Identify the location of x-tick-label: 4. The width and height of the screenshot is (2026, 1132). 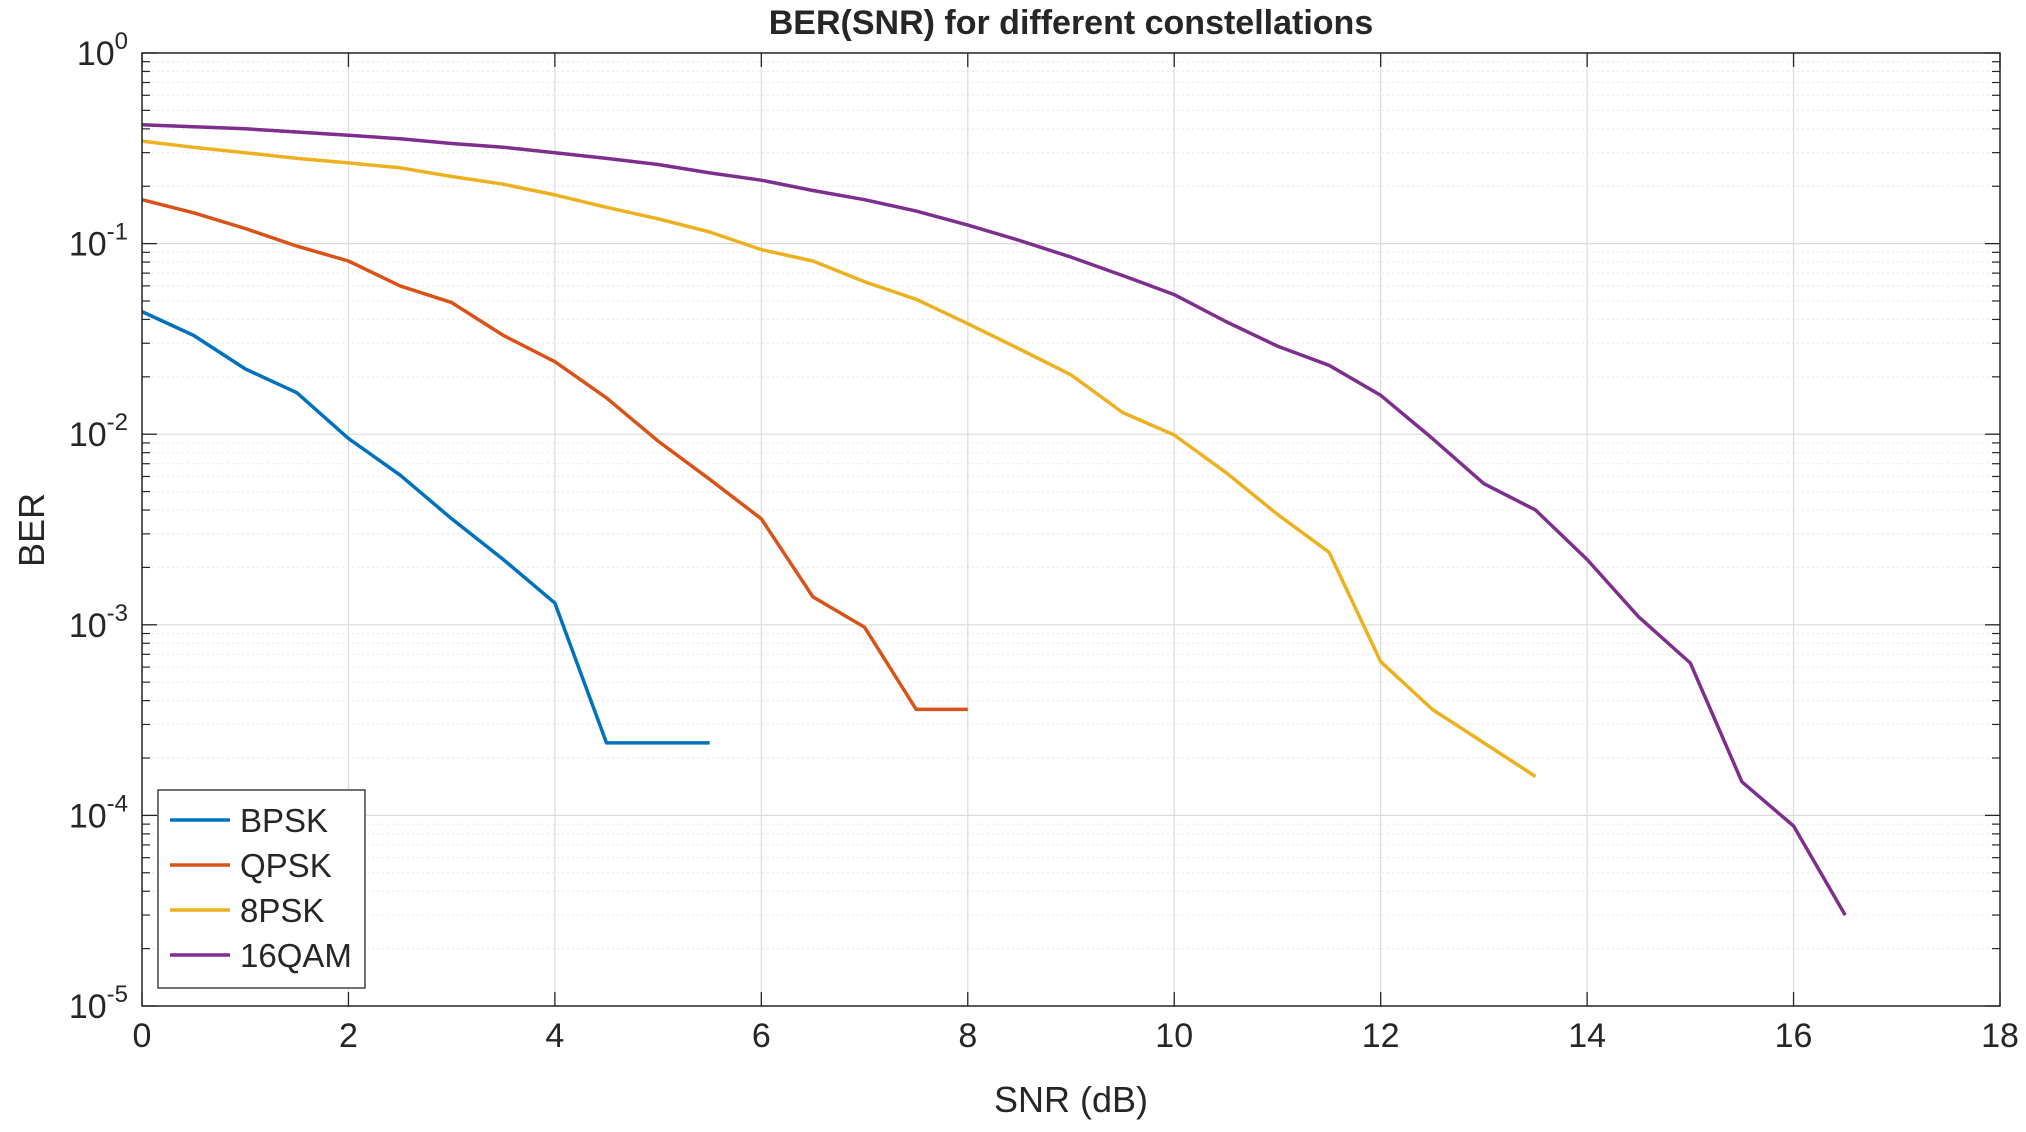
(554, 1036).